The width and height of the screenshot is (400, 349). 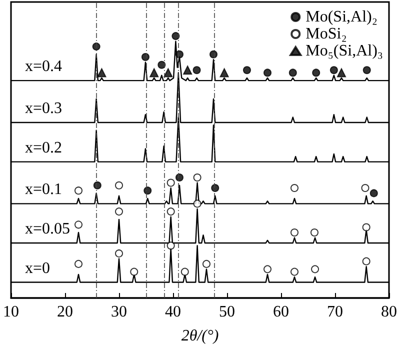 What do you see at coordinates (119, 312) in the screenshot?
I see `x-tick-label: 30` at bounding box center [119, 312].